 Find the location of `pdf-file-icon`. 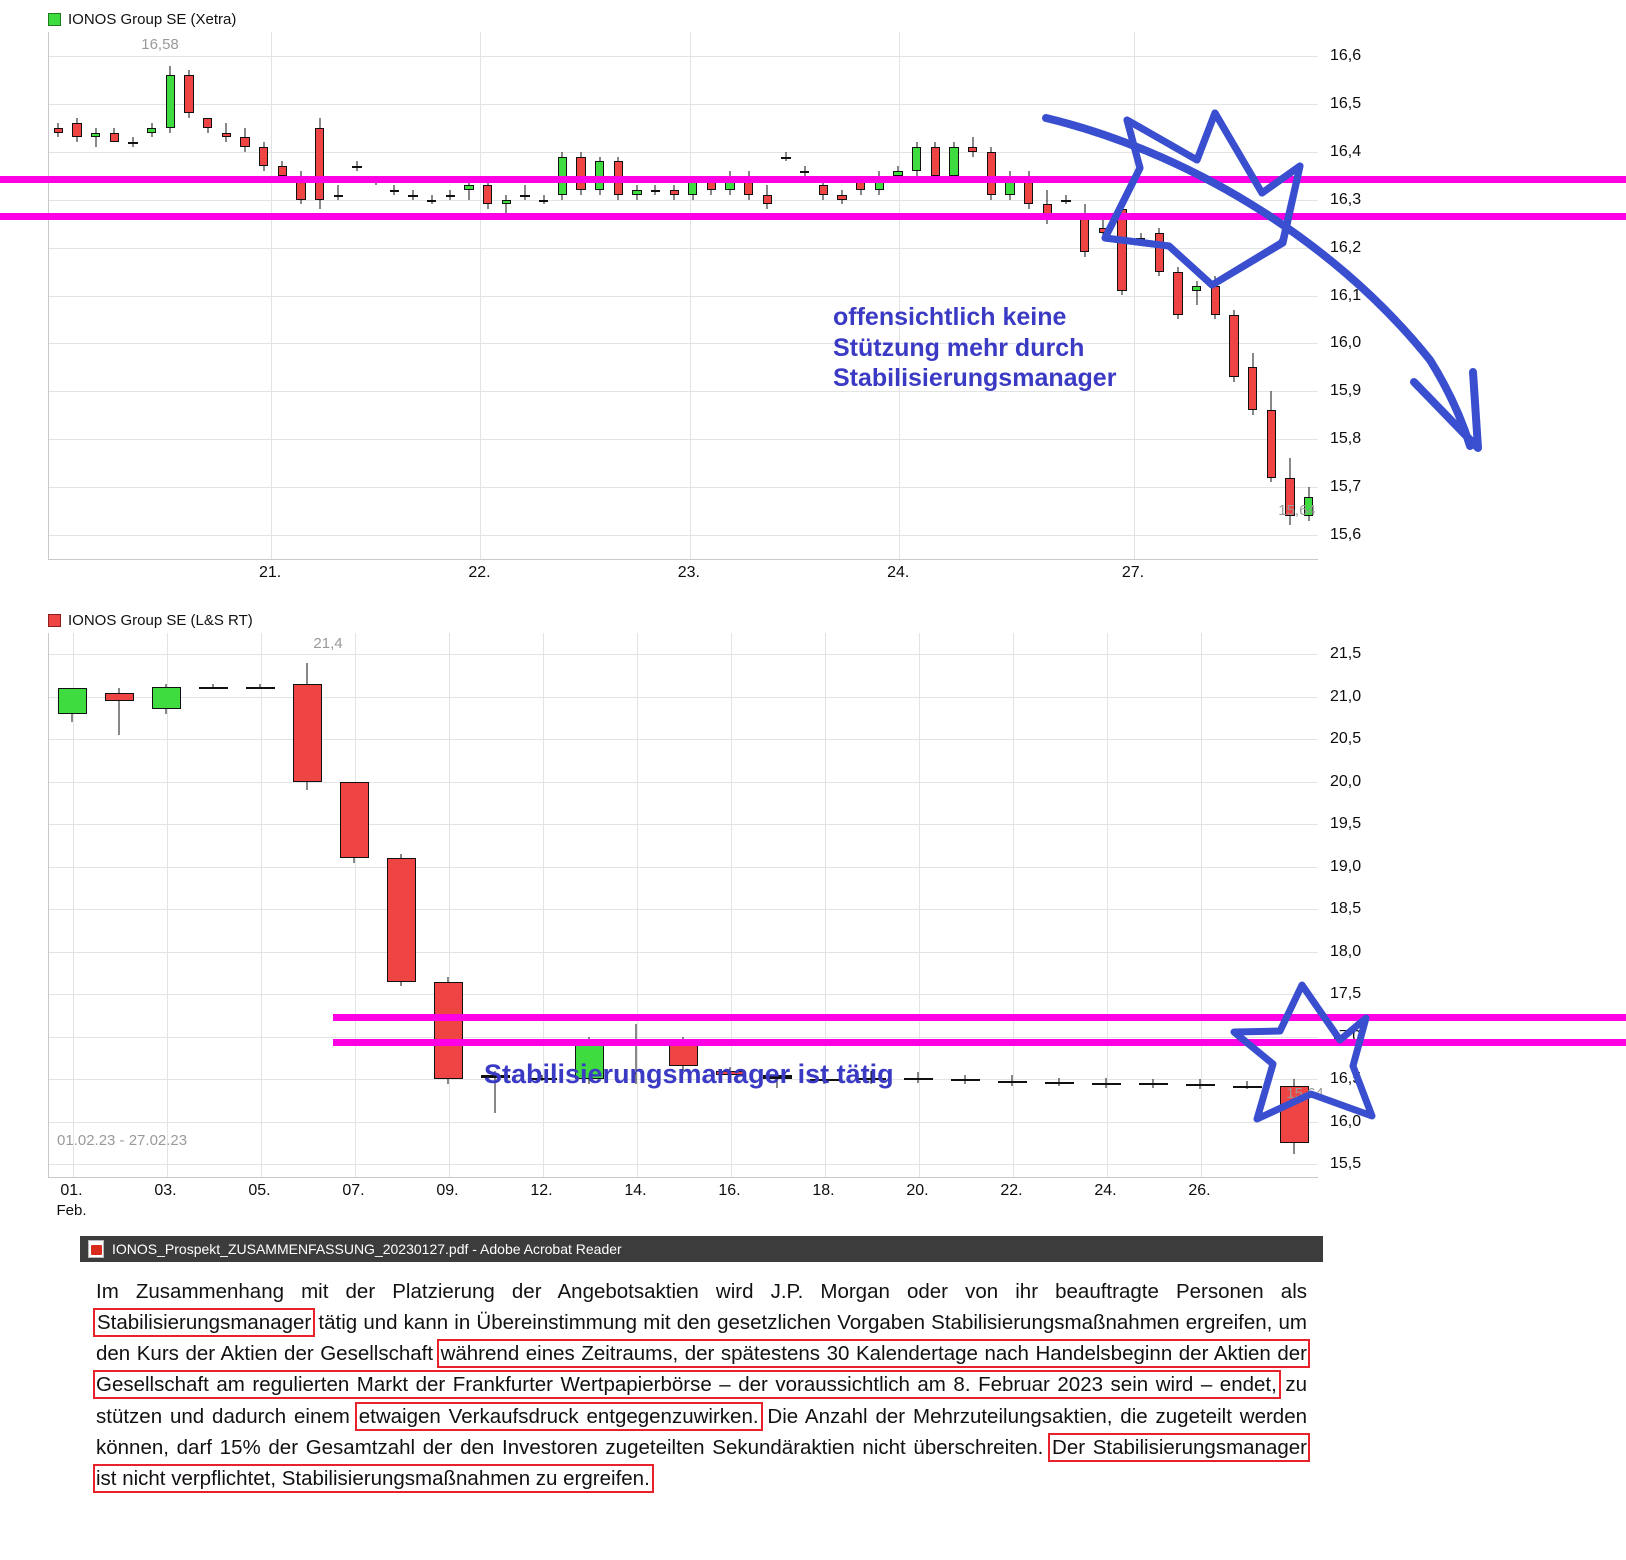

pdf-file-icon is located at coordinates (96, 1249).